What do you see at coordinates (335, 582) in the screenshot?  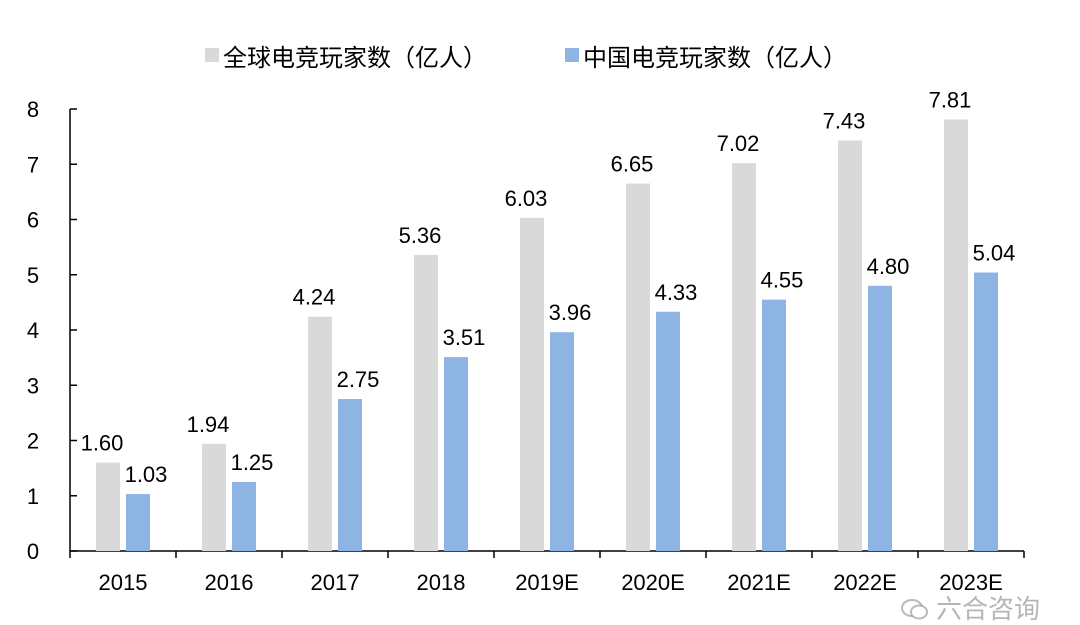 I see `x-tick-label: 2017` at bounding box center [335, 582].